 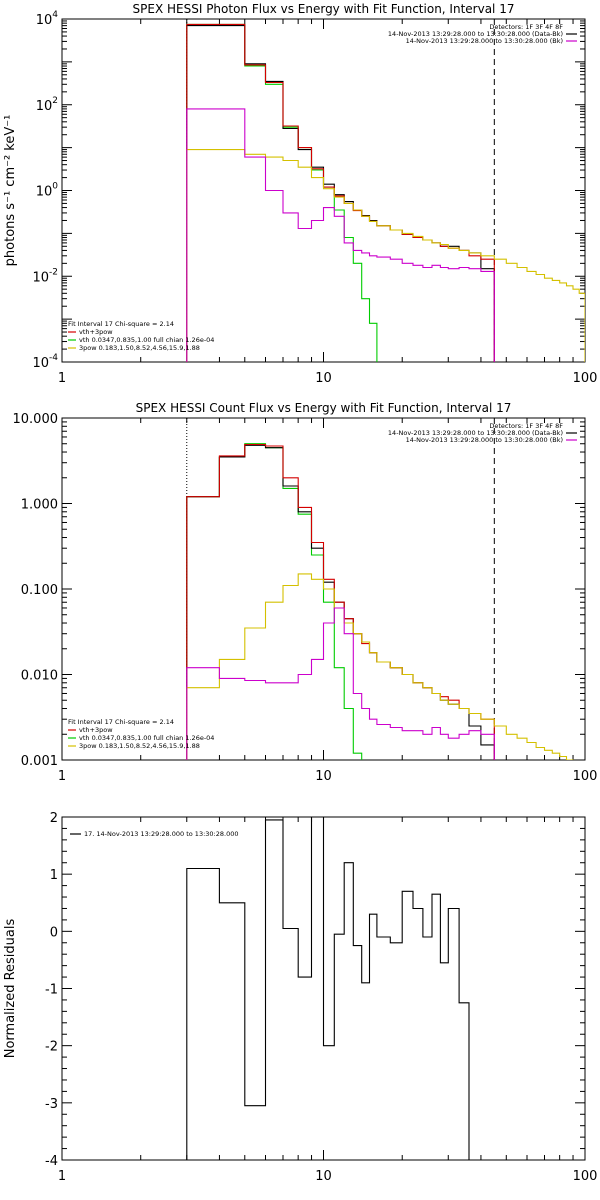 I want to click on y-tick-label: 10.000, so click(x=36, y=419).